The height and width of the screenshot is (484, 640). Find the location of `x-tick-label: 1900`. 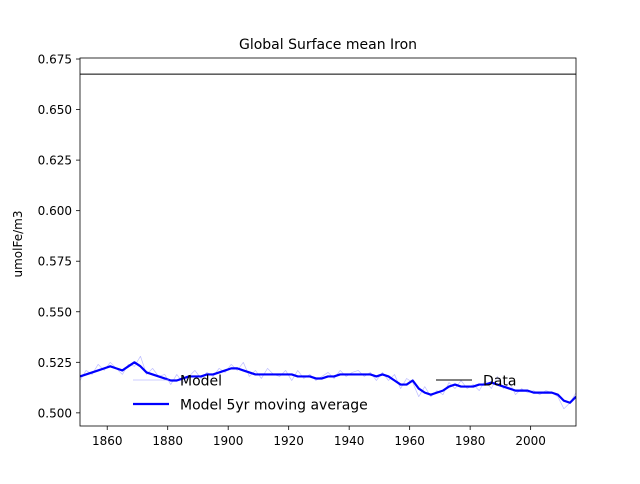

x-tick-label: 1900 is located at coordinates (228, 441).